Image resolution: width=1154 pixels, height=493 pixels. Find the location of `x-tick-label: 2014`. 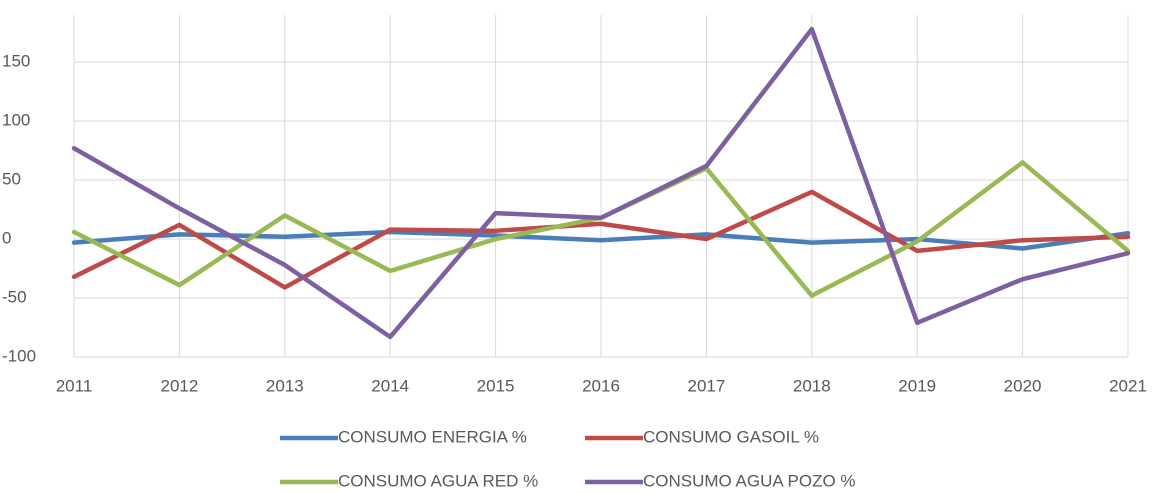

x-tick-label: 2014 is located at coordinates (390, 385).